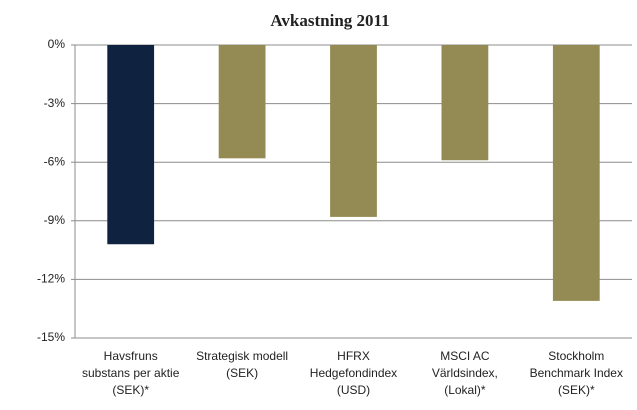 This screenshot has height=410, width=637. What do you see at coordinates (51, 279) in the screenshot?
I see `y-tick-label: -12%` at bounding box center [51, 279].